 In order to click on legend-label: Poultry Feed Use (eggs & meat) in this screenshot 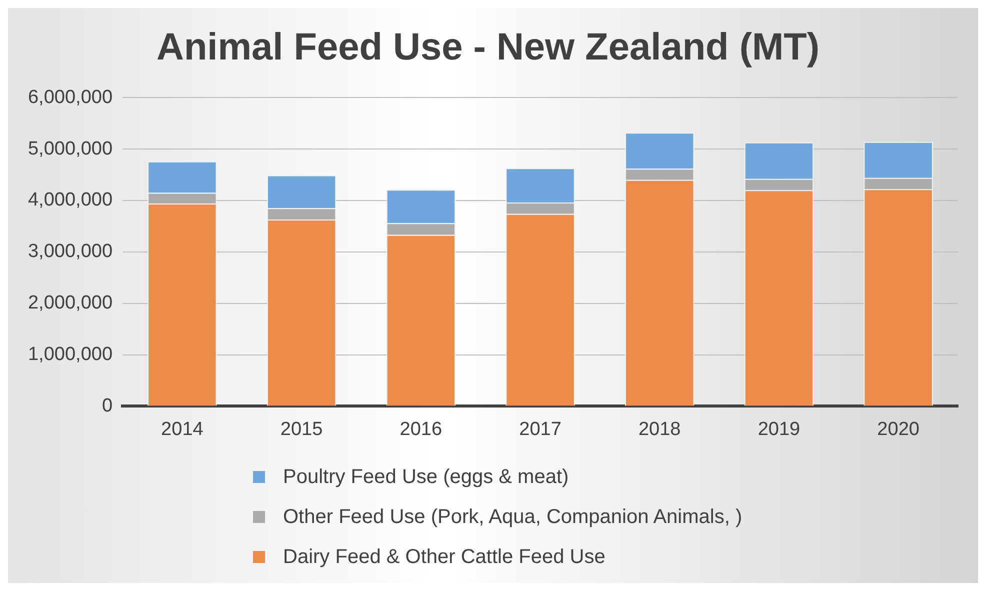, I will do `click(426, 477)`.